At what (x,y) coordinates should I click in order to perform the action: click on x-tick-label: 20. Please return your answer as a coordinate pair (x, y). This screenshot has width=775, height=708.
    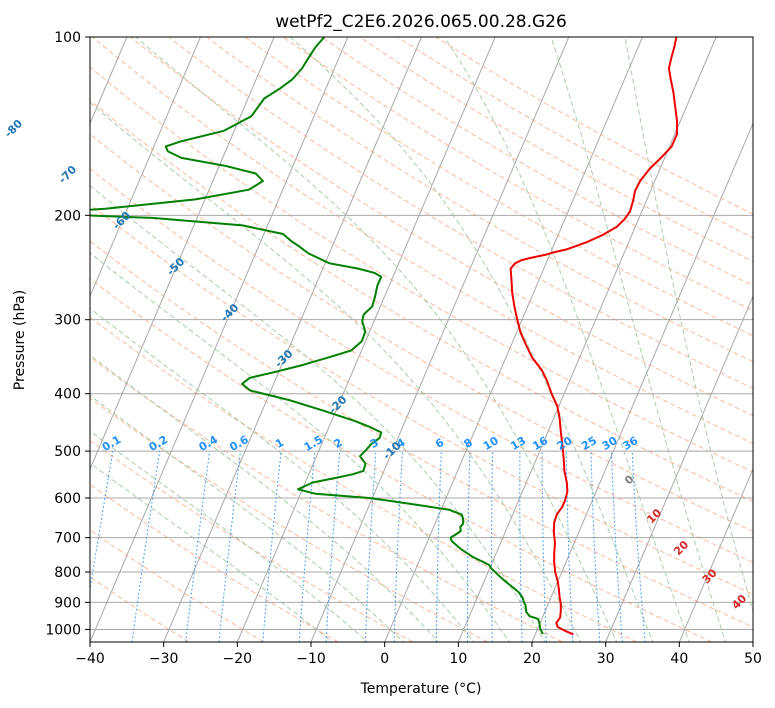
    Looking at the image, I should click on (532, 659).